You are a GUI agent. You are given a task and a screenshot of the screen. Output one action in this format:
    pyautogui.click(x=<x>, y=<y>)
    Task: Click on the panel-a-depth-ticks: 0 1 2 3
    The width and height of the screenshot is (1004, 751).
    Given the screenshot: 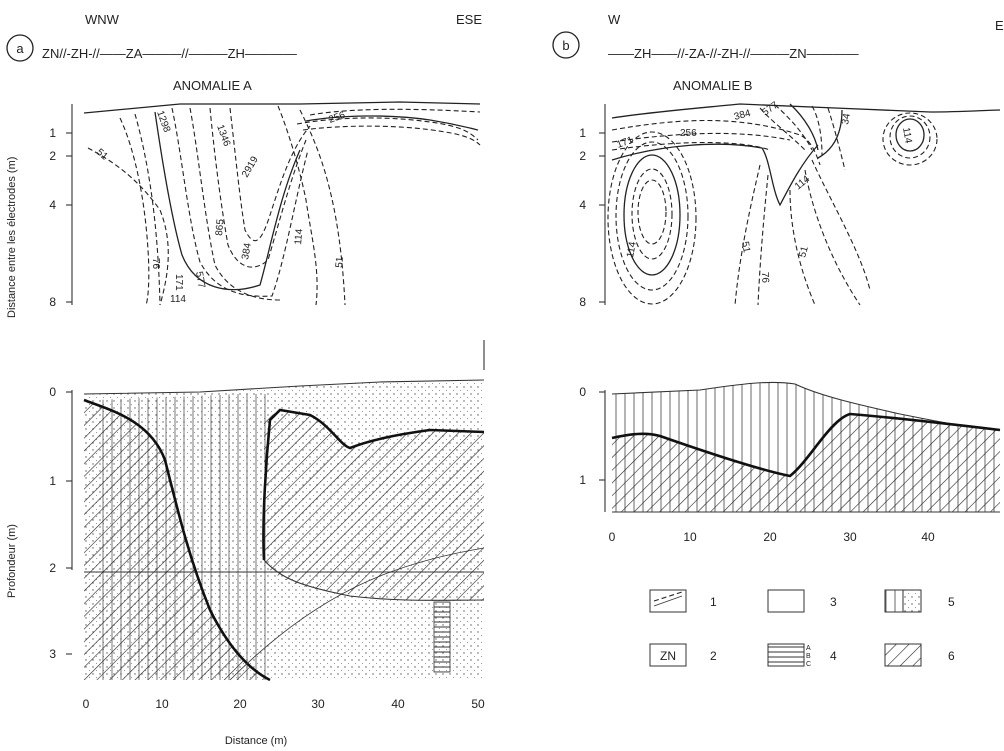 What is the action you would take?
    pyautogui.click(x=60, y=523)
    